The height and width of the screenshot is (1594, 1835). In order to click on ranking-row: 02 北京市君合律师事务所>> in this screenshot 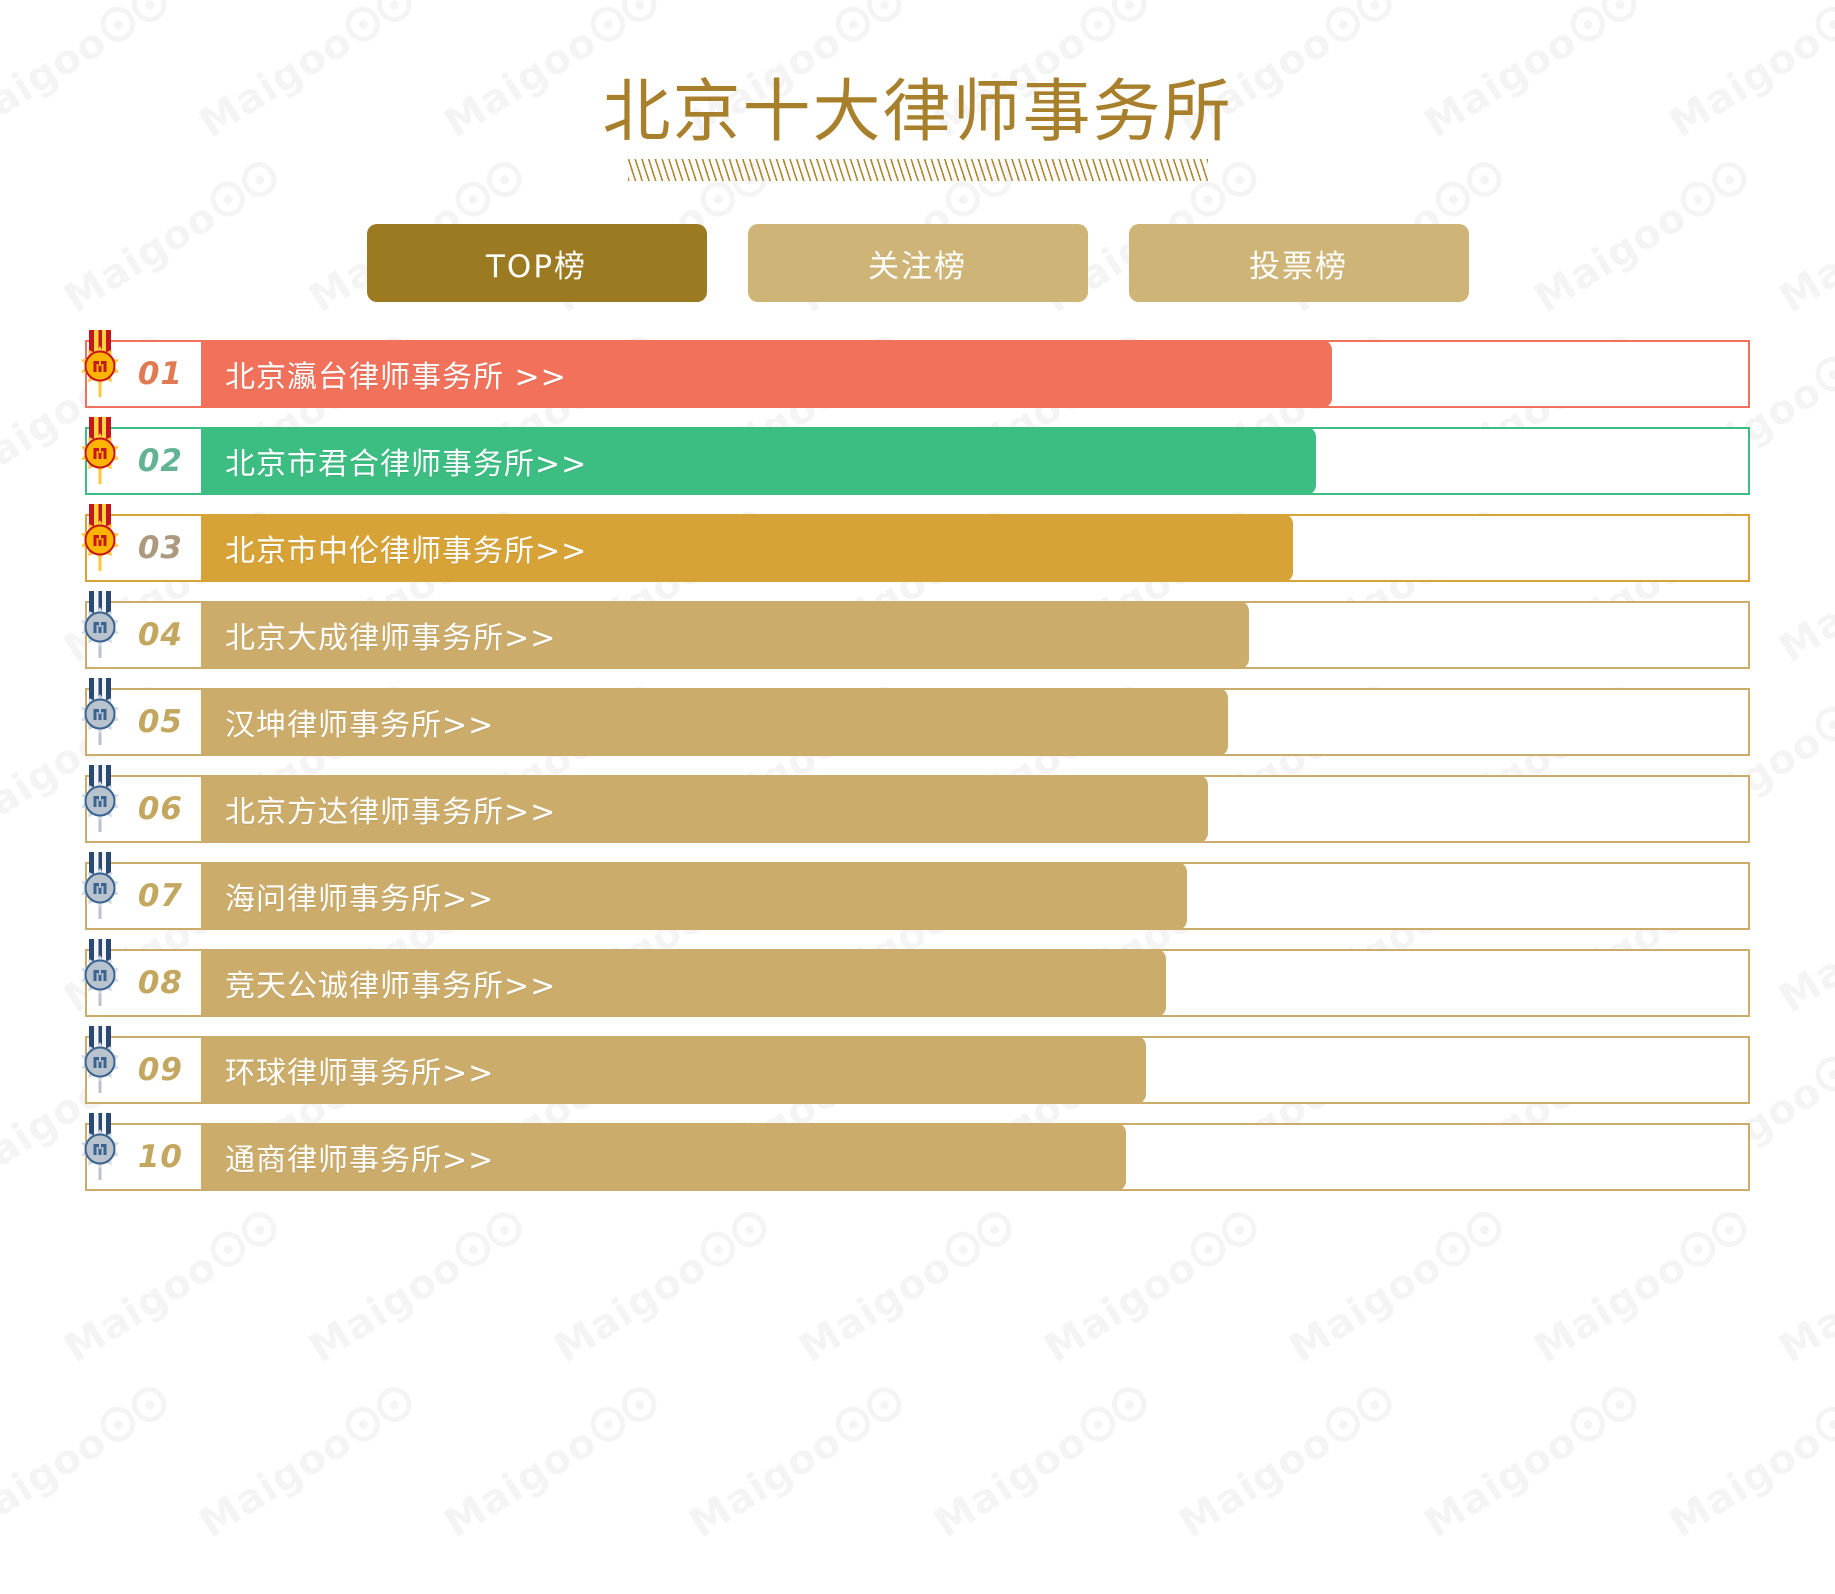, I will do `click(915, 456)`.